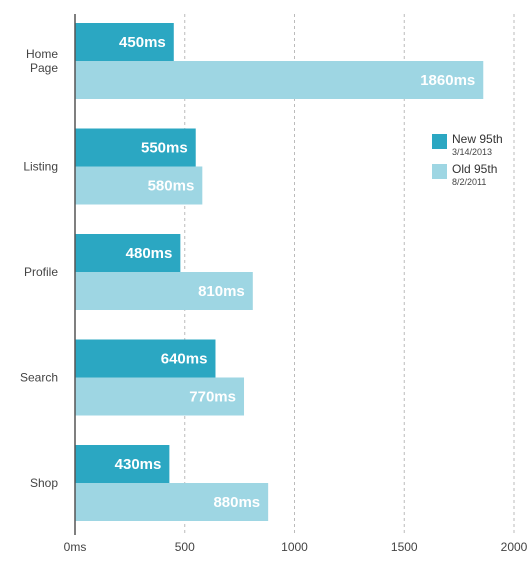 The width and height of the screenshot is (531, 573). Describe the element at coordinates (236, 502) in the screenshot. I see `bar-value-label: 880ms` at that location.